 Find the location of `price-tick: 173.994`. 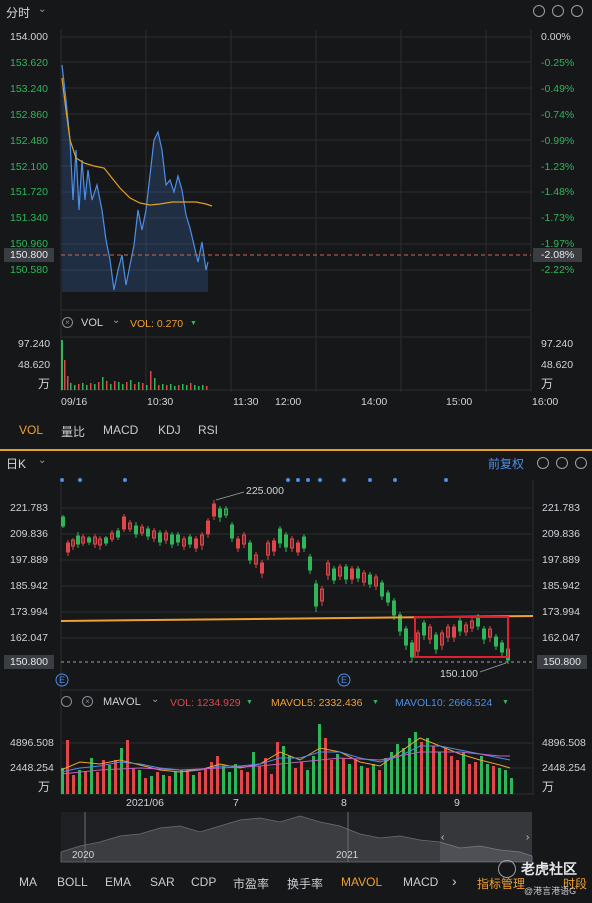

price-tick: 173.994 is located at coordinates (561, 612).